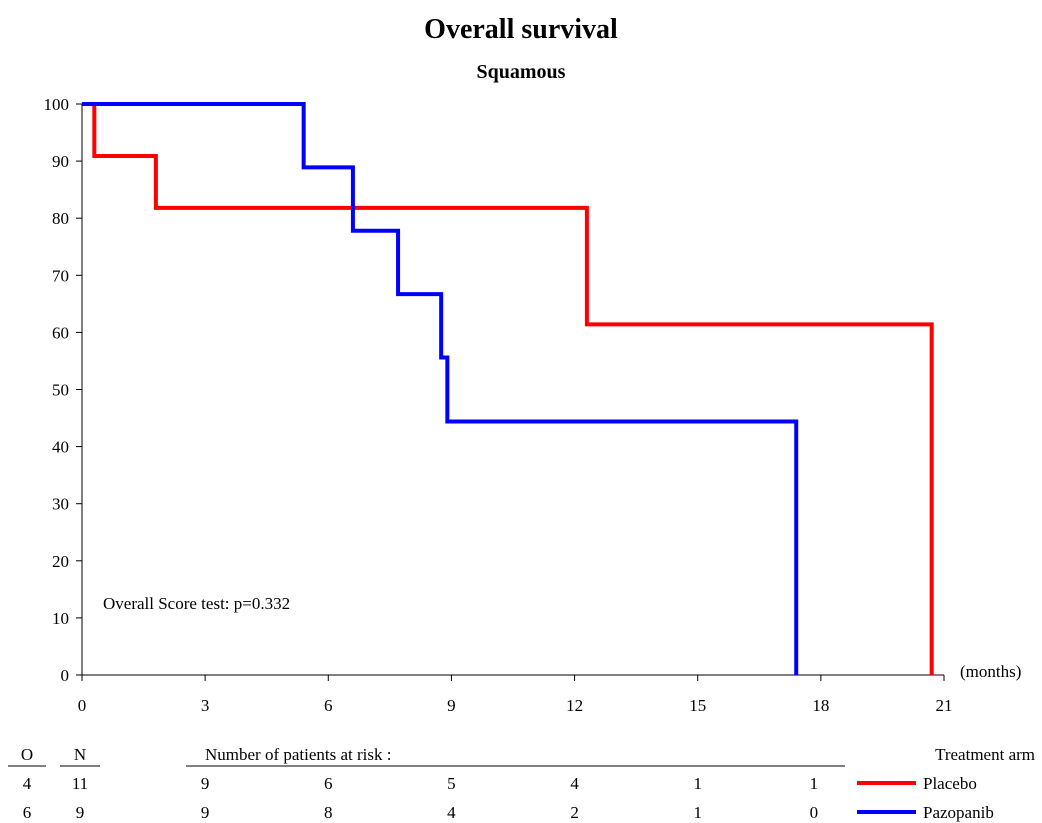 The height and width of the screenshot is (823, 1042). I want to click on x-axis-label: (months), so click(990, 671).